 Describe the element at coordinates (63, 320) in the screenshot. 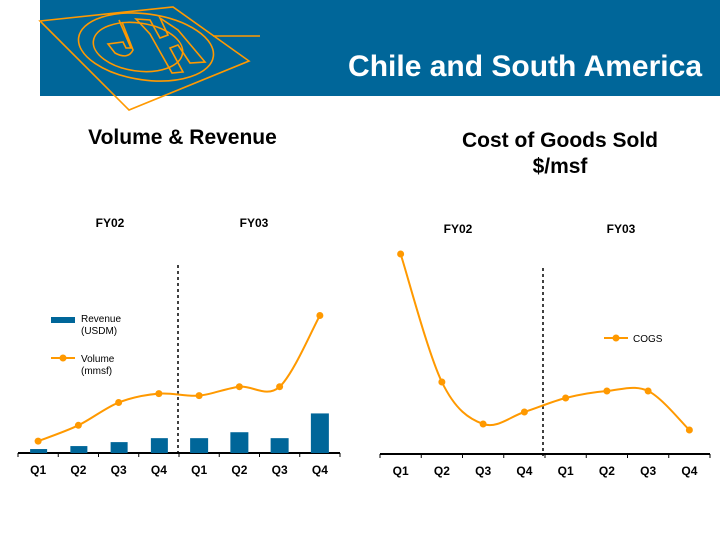

I see `legend-revenue-swatch` at that location.